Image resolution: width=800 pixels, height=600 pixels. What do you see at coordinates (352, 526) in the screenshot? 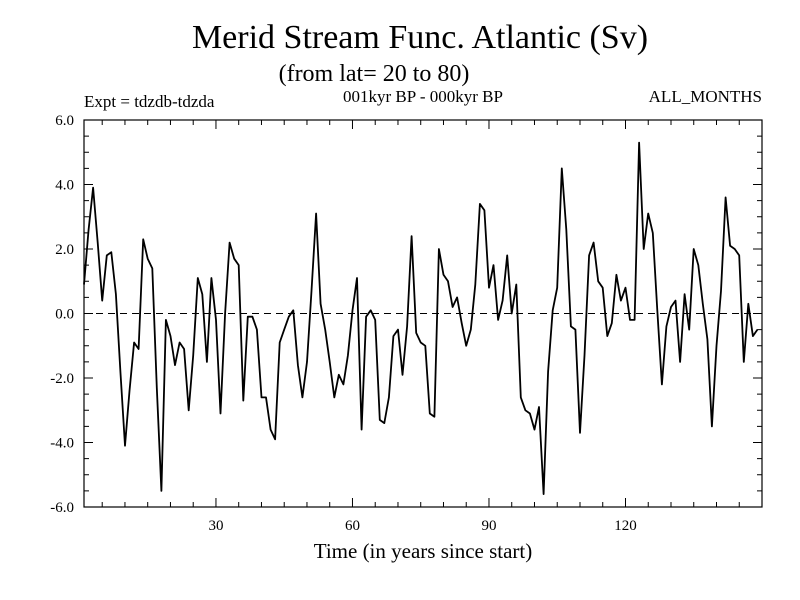
I see `x-tick-label: 60` at bounding box center [352, 526].